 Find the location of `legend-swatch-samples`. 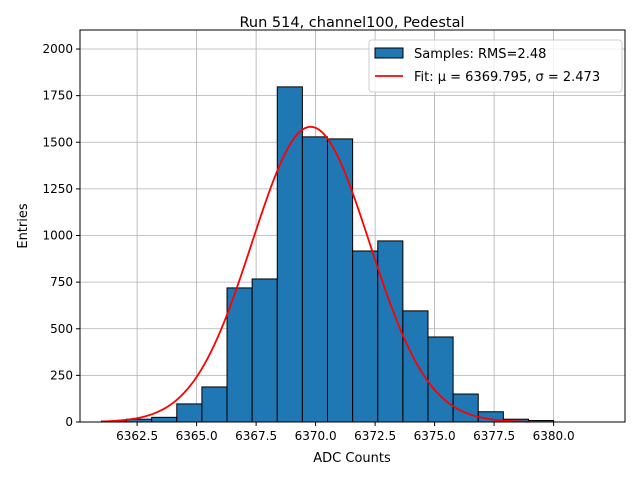

legend-swatch-samples is located at coordinates (389, 53).